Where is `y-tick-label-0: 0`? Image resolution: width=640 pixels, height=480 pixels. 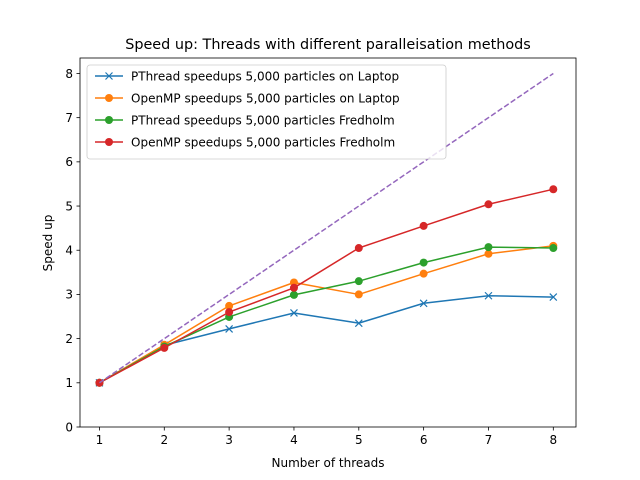 y-tick-label-0: 0 is located at coordinates (69, 427).